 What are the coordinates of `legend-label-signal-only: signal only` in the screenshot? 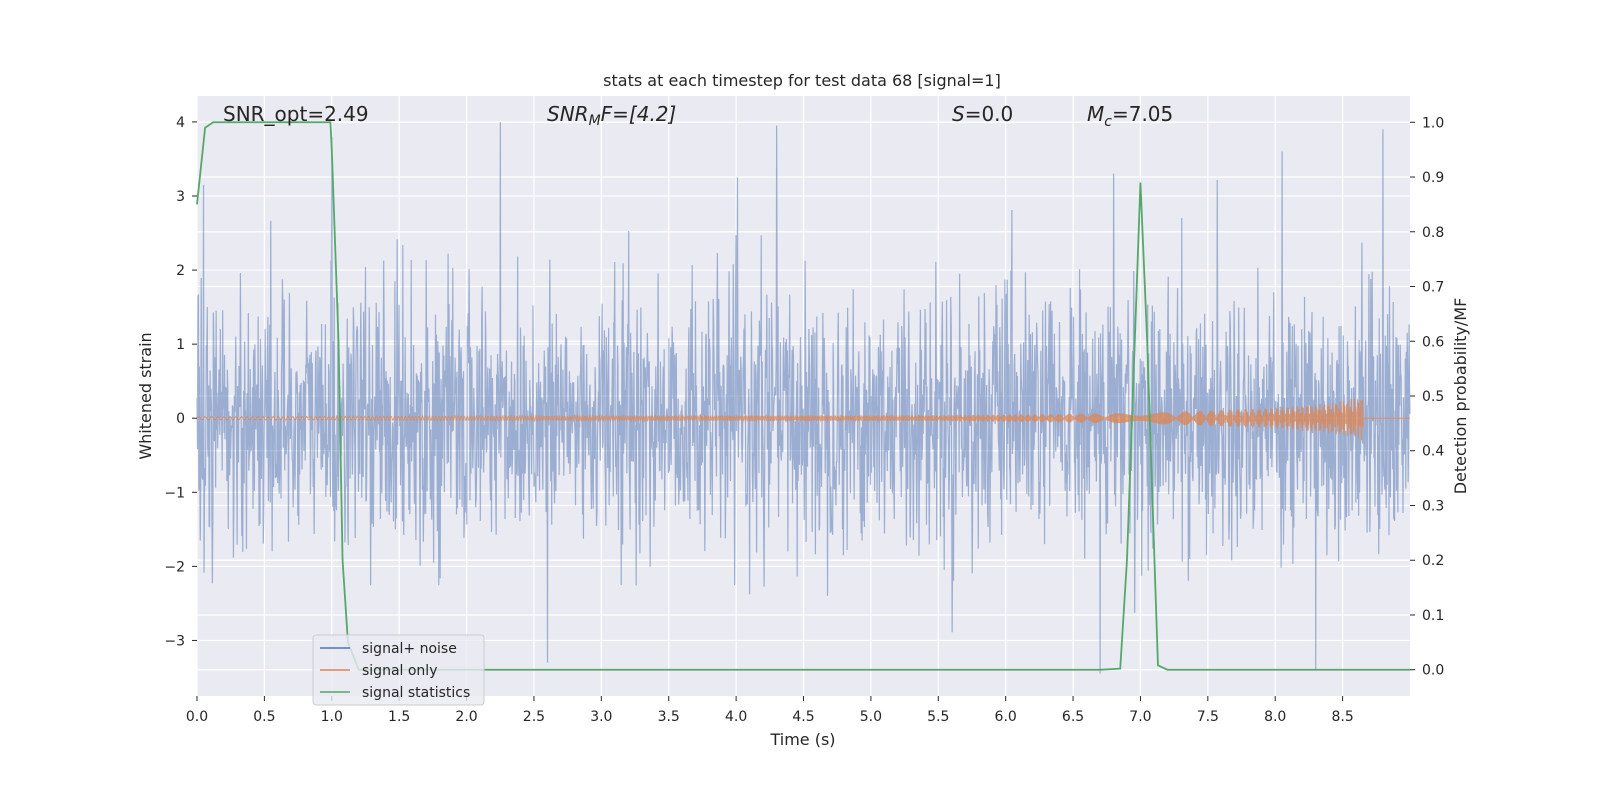 It's located at (399, 671).